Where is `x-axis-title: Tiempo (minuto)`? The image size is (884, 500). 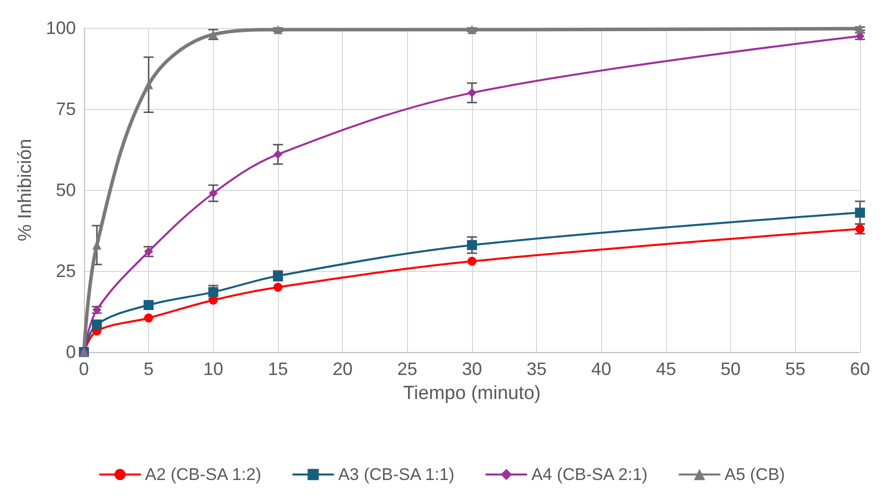
x-axis-title: Tiempo (minuto) is located at coordinates (472, 393).